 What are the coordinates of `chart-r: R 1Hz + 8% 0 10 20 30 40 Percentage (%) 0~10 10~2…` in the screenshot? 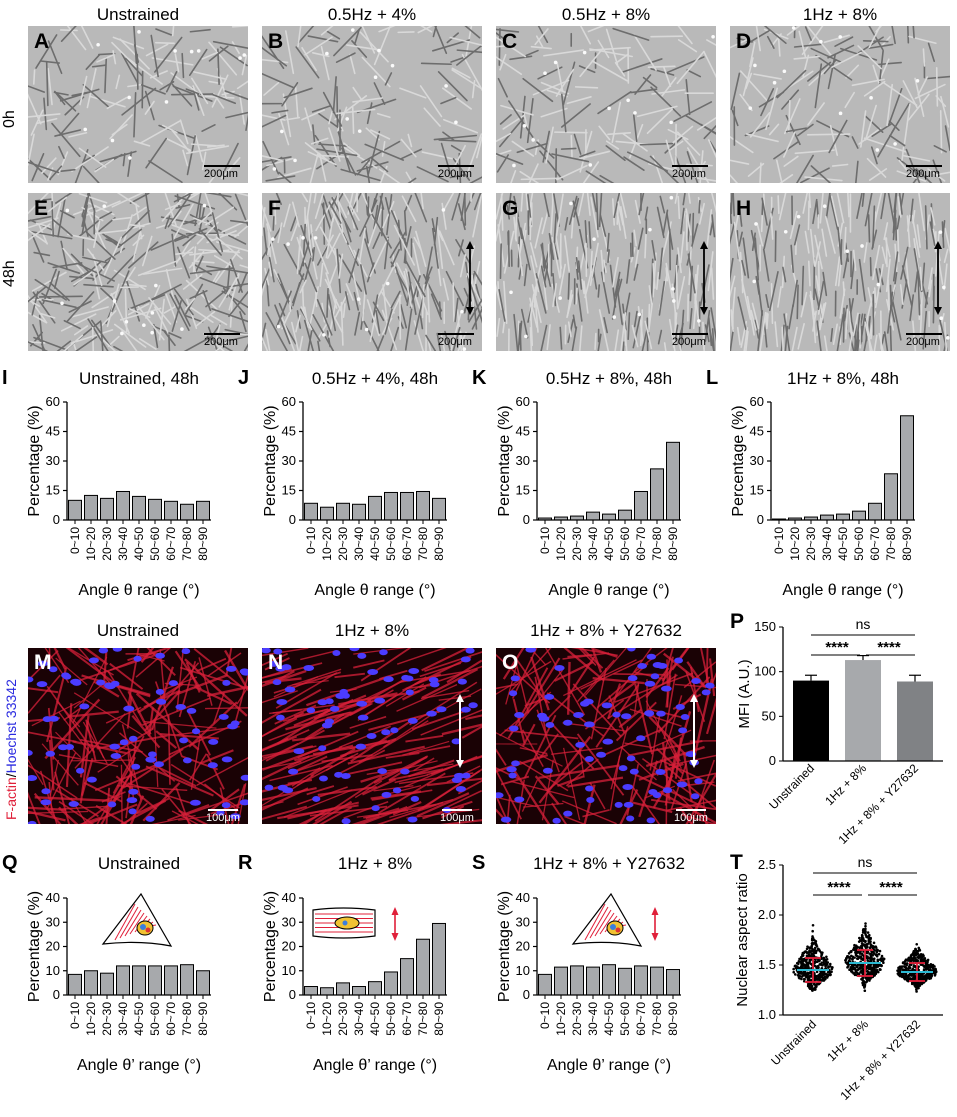 It's located at (351, 972).